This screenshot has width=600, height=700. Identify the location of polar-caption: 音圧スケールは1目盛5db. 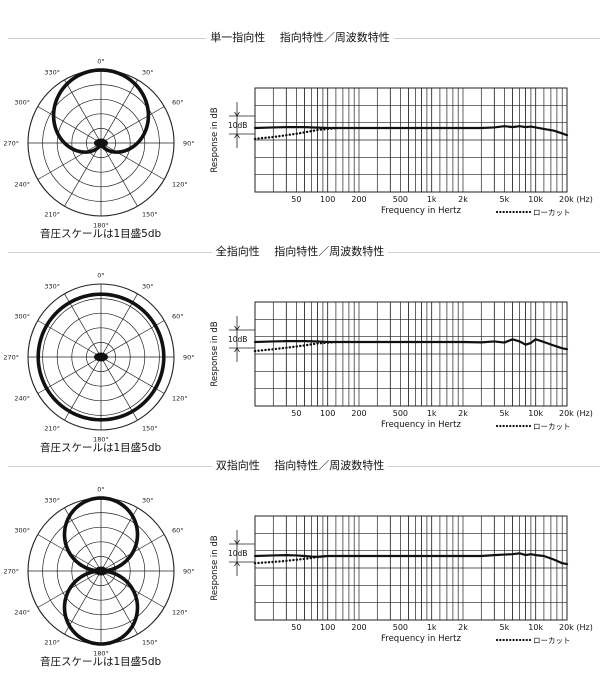
(101, 448).